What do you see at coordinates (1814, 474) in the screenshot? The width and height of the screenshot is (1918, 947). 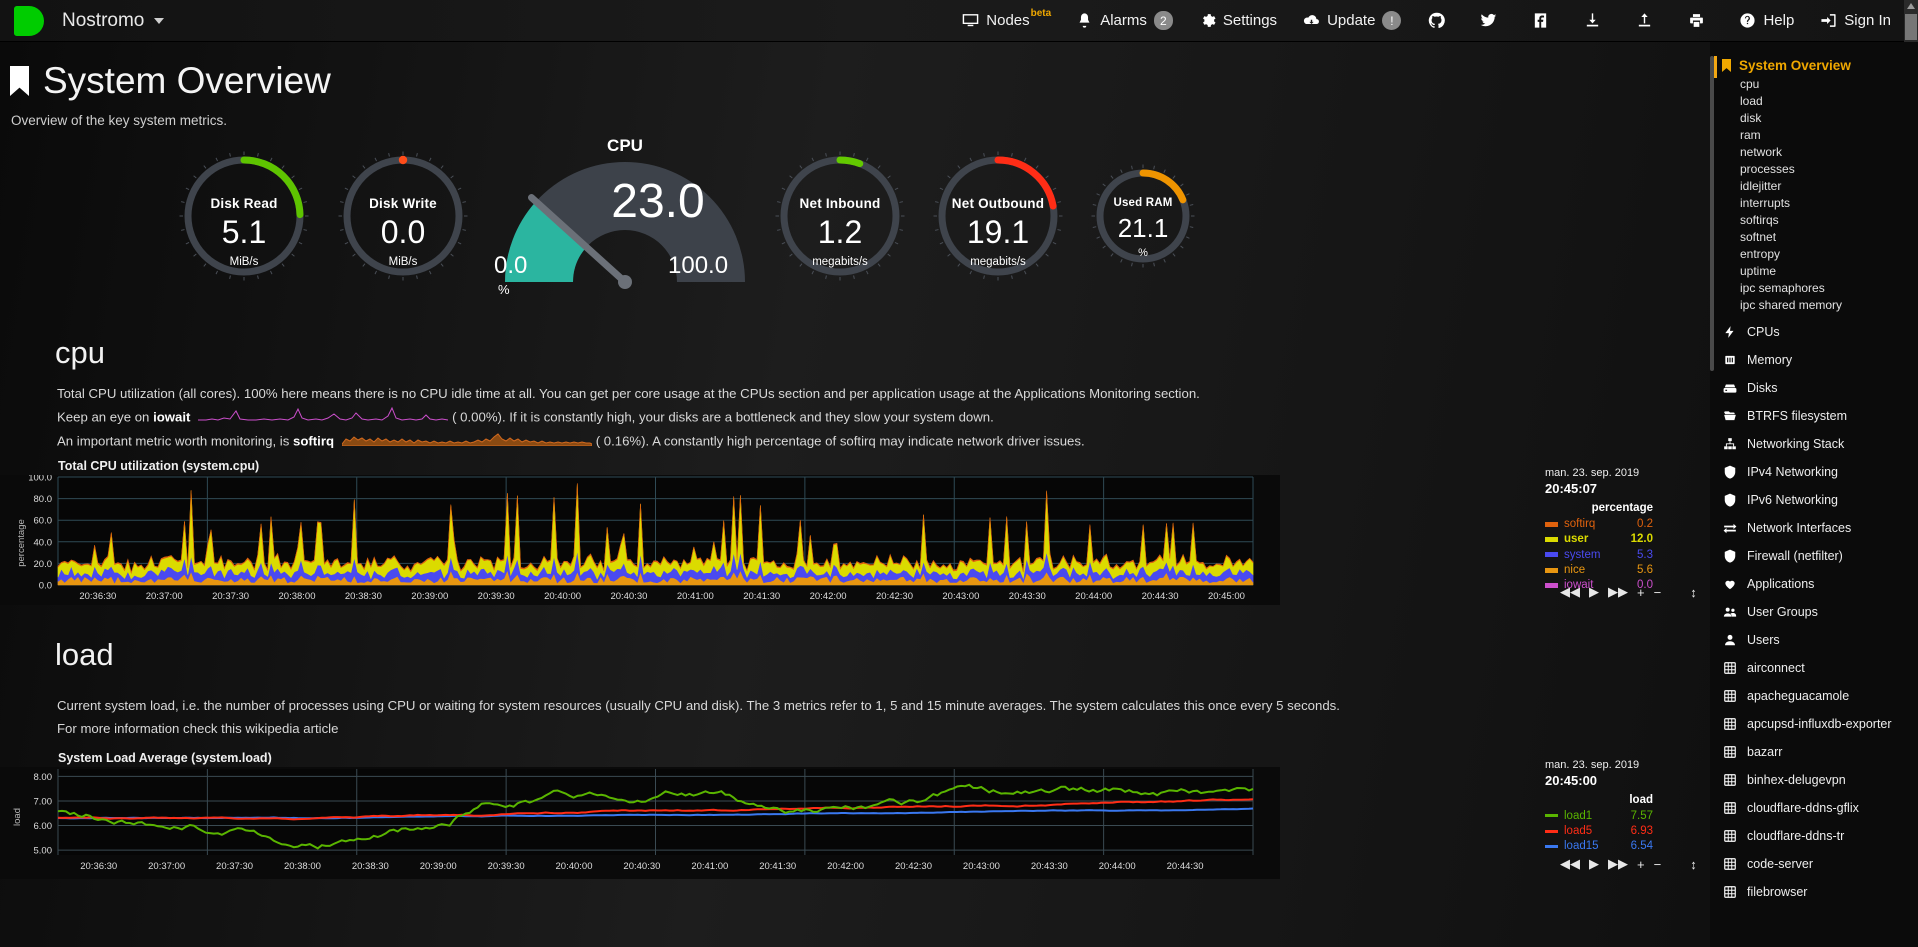 I see `sidebar-item-ipv4-networking: IPv4 Networking` at bounding box center [1814, 474].